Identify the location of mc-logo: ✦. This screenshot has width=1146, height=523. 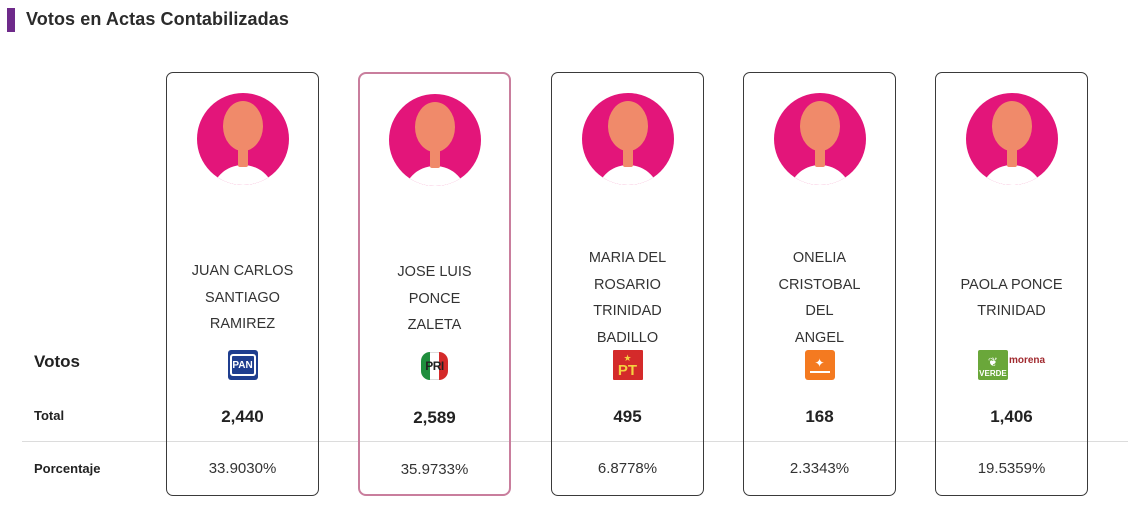
(819, 365).